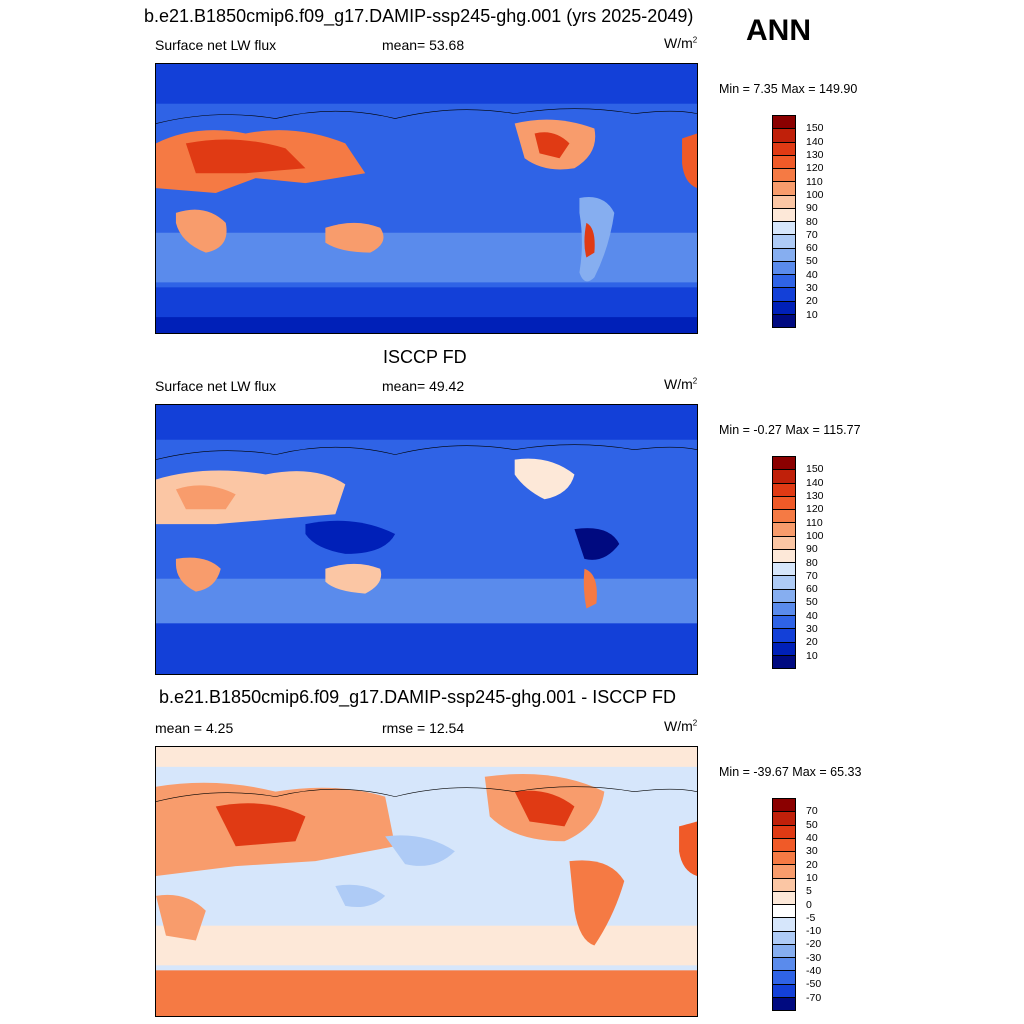 This screenshot has height=1024, width=1024. Describe the element at coordinates (812, 208) in the screenshot. I see `colorbar-tick-label: 90` at that location.